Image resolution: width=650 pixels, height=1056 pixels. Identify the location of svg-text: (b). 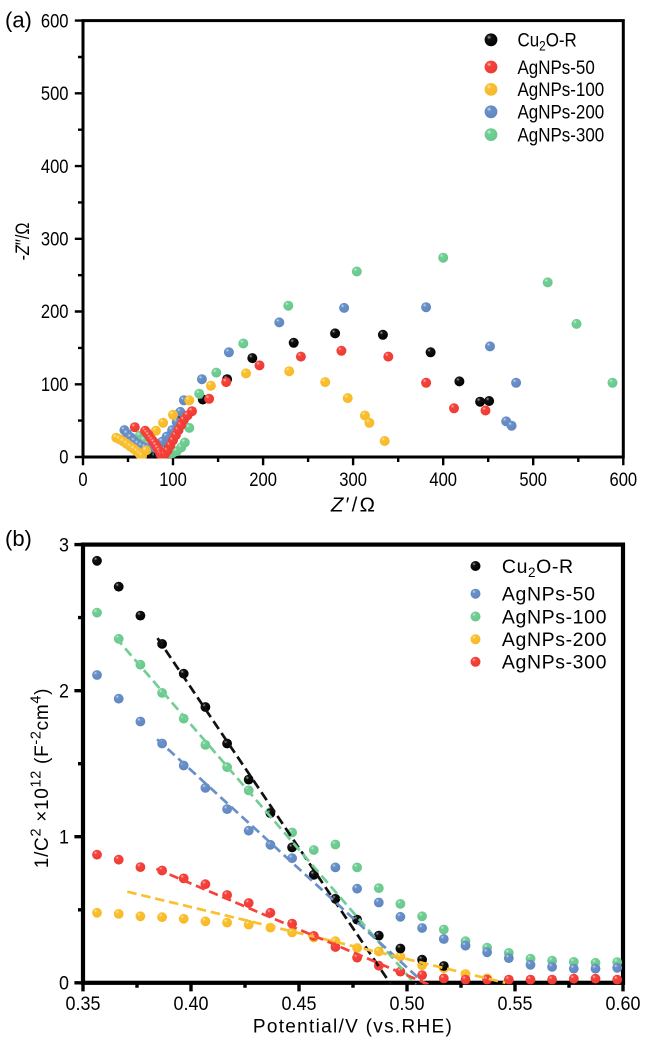
(18, 538).